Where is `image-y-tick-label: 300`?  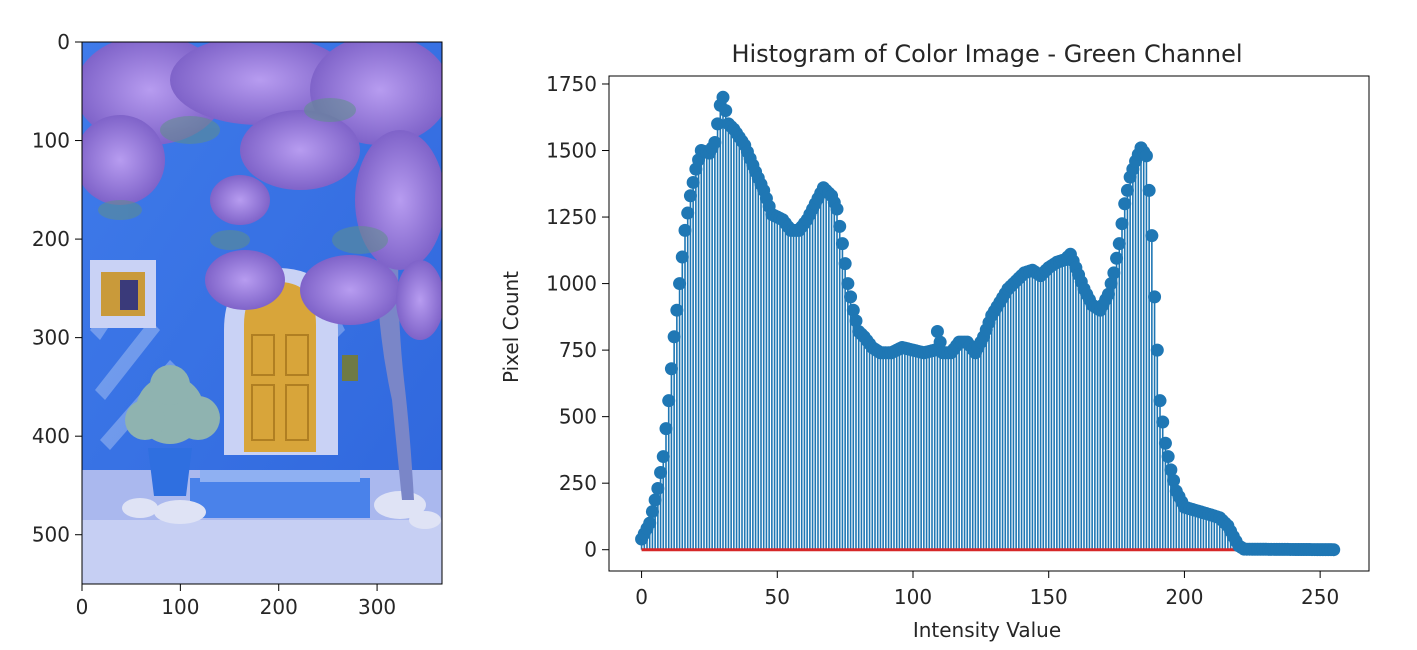
image-y-tick-label: 300 is located at coordinates (51, 338).